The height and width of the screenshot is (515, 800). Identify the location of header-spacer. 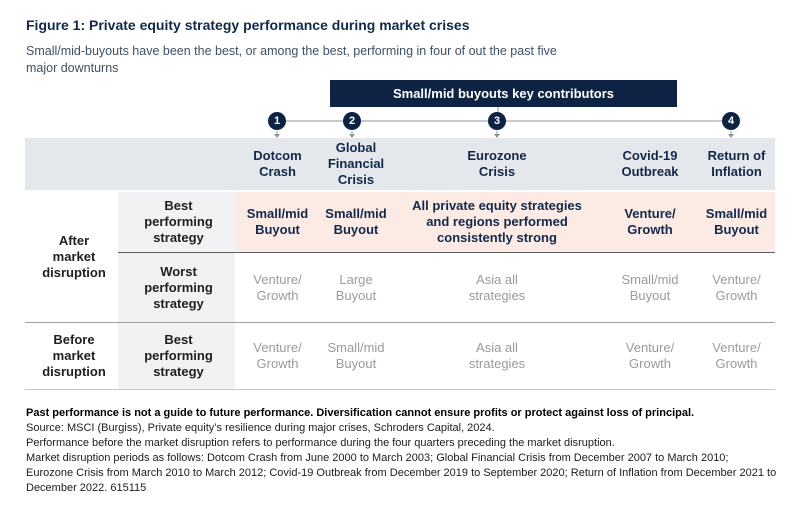
(130, 165).